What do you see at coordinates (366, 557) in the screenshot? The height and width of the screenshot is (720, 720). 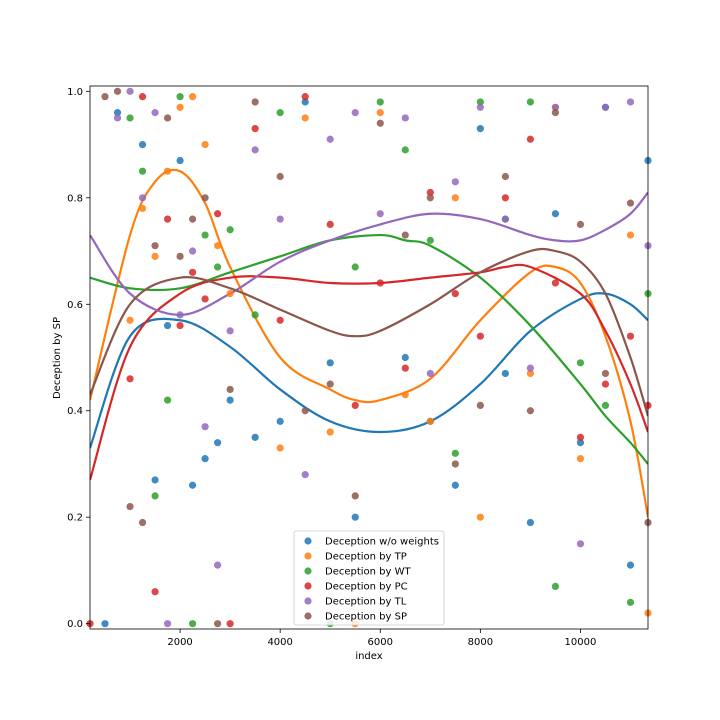 I see `legend-label: Deception by TP` at bounding box center [366, 557].